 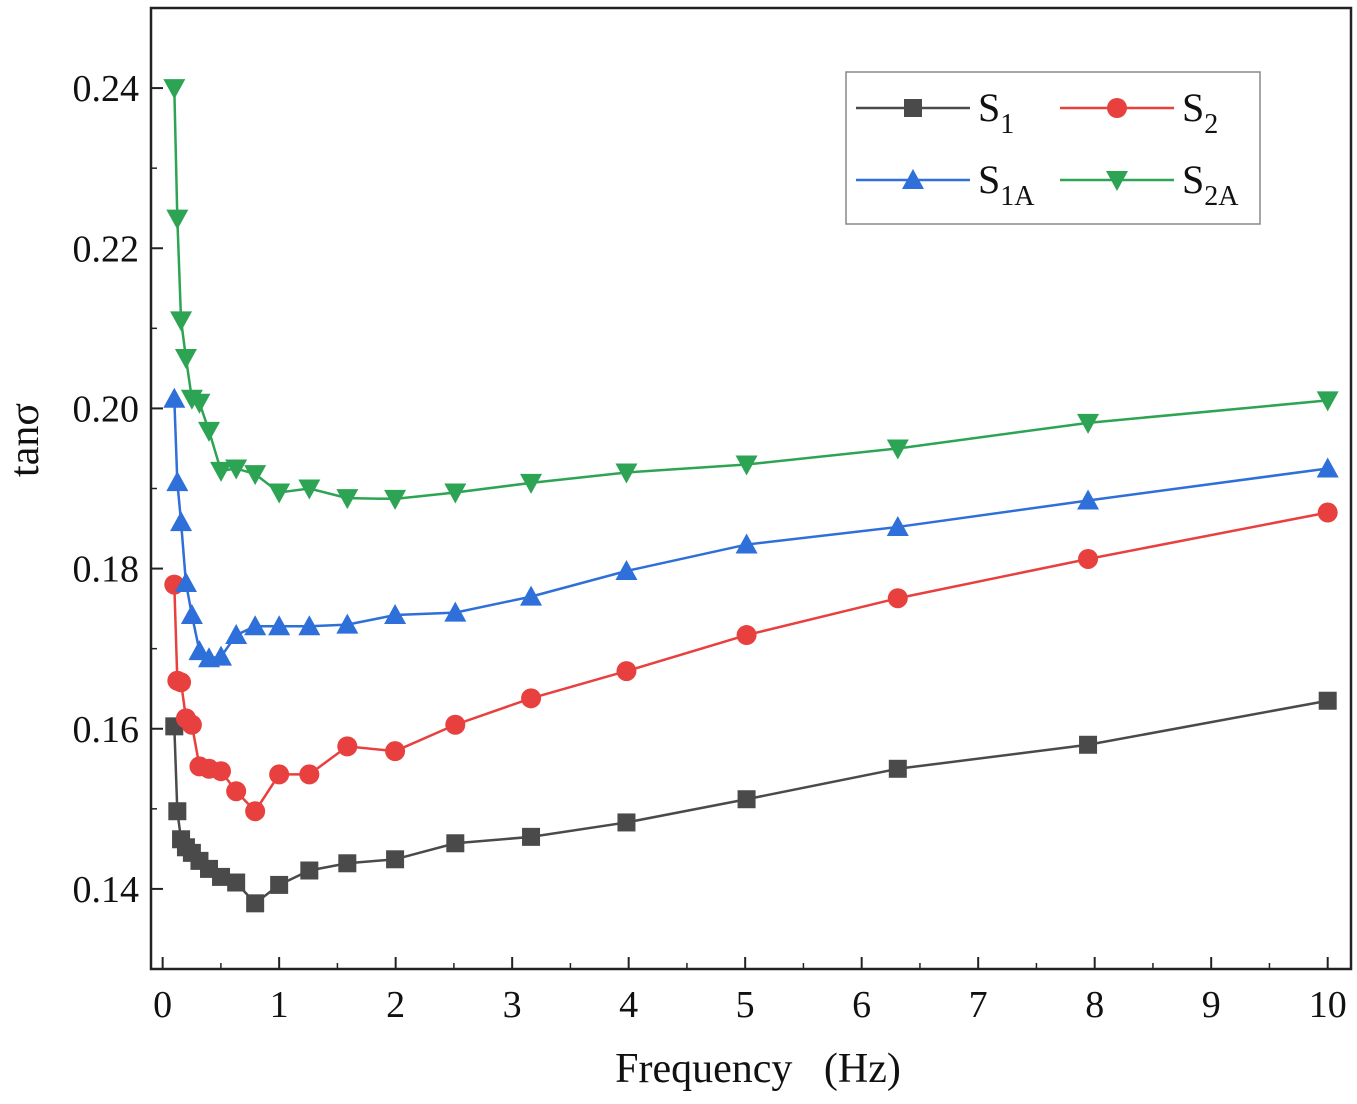 I want to click on x-tick-label: 6, so click(x=861, y=1005).